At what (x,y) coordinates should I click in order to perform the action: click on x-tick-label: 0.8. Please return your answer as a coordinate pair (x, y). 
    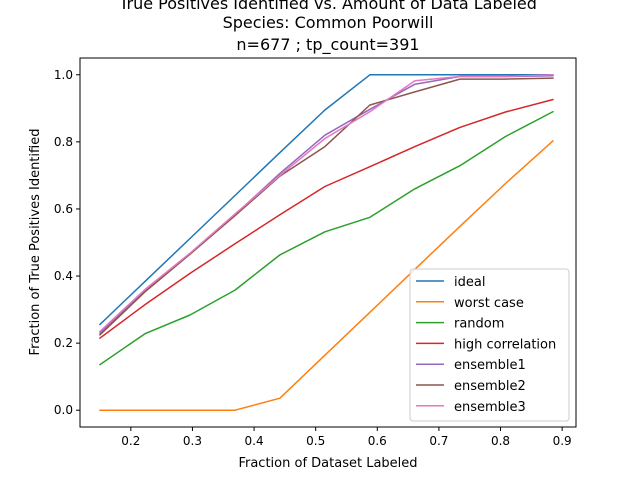
    Looking at the image, I should click on (500, 441).